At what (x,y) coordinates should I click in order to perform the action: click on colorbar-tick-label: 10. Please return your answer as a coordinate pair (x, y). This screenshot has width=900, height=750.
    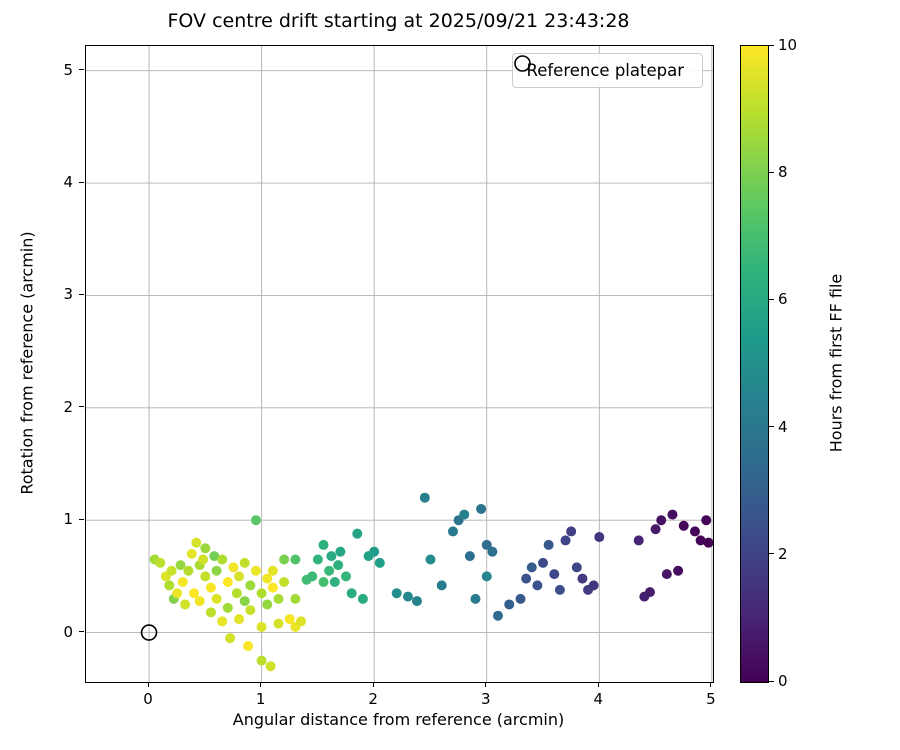
    Looking at the image, I should click on (788, 45).